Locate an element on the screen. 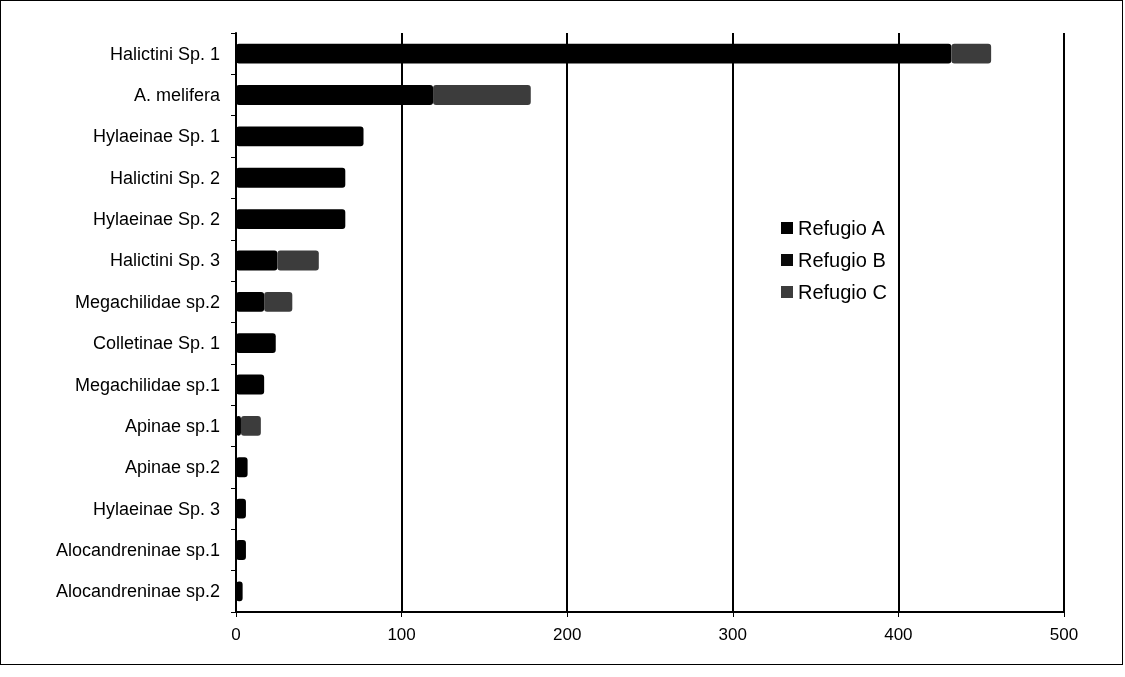  y-tick-label: Halictini Sp. 1 is located at coordinates (164, 53).